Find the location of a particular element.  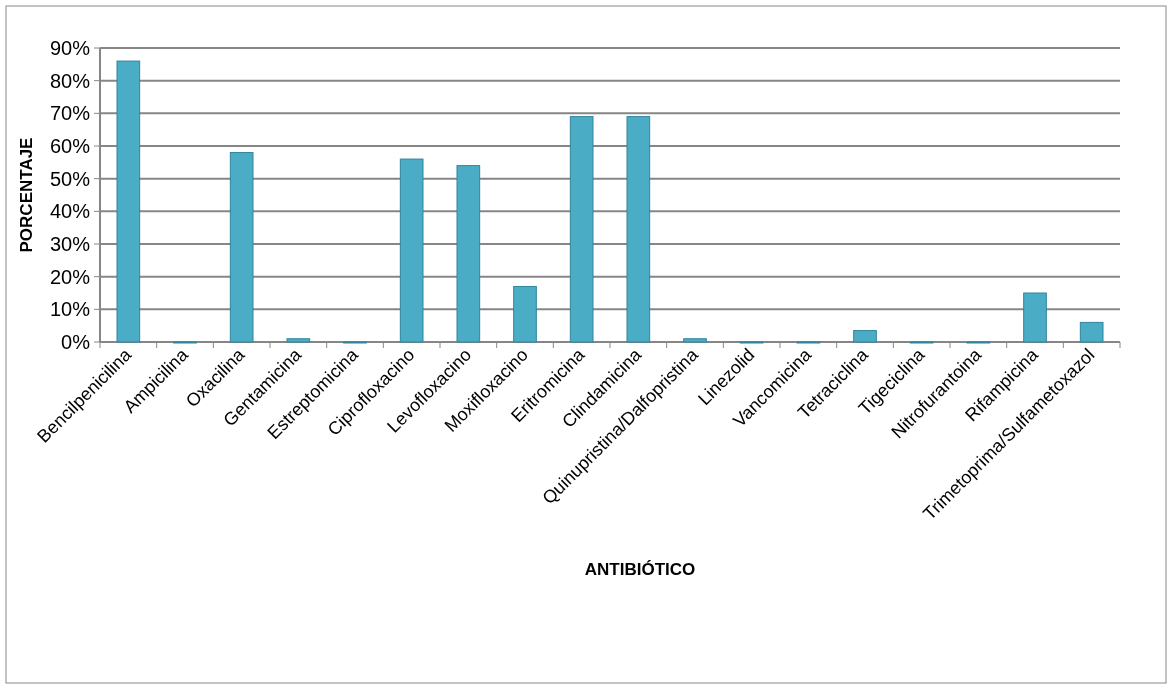

y-tick-label: 40% is located at coordinates (70, 211).